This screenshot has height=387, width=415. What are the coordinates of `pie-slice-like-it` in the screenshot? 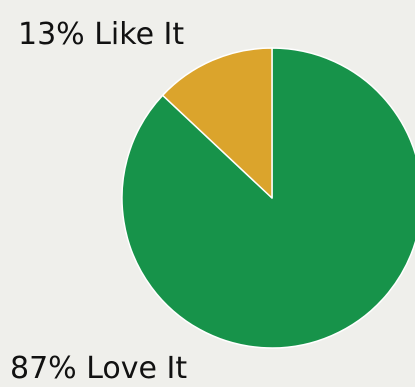 It's located at (217, 123).